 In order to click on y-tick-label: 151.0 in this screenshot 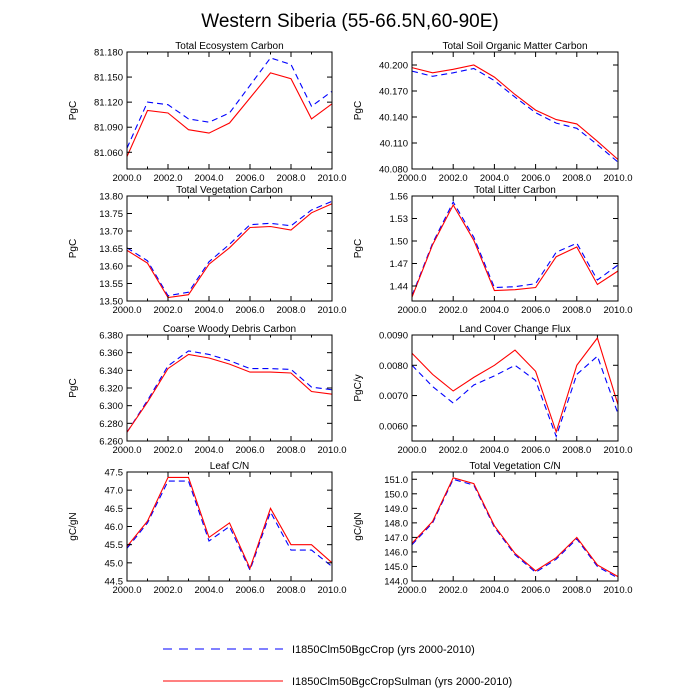, I will do `click(396, 480)`.